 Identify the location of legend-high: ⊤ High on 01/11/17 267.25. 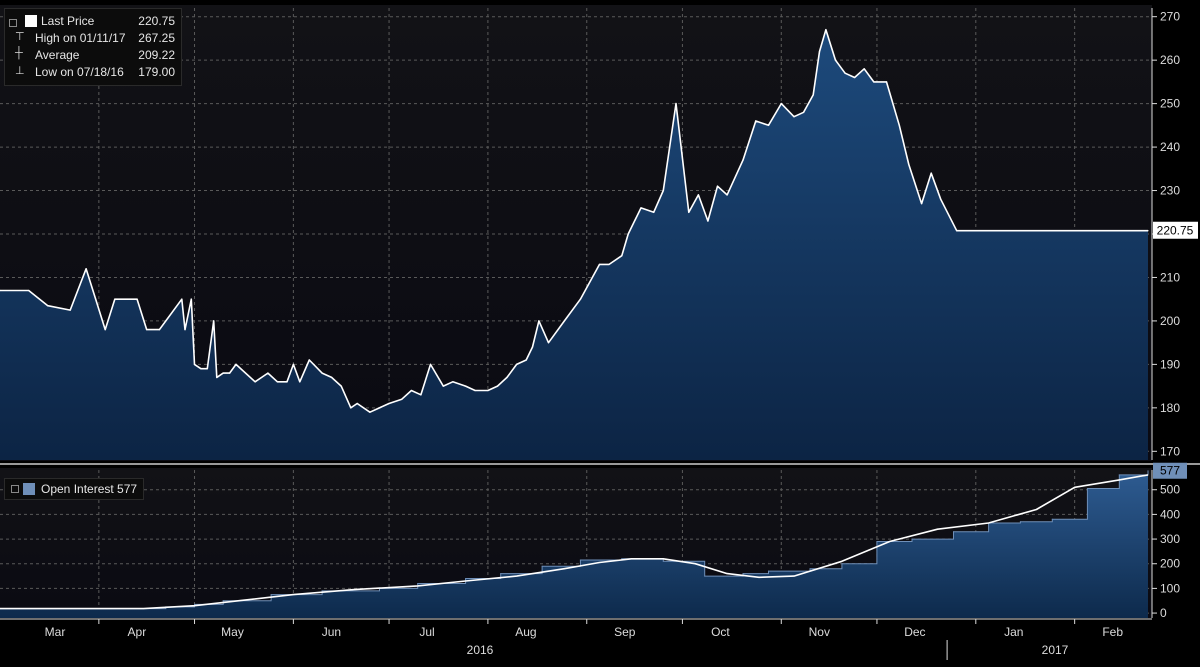
(93, 38).